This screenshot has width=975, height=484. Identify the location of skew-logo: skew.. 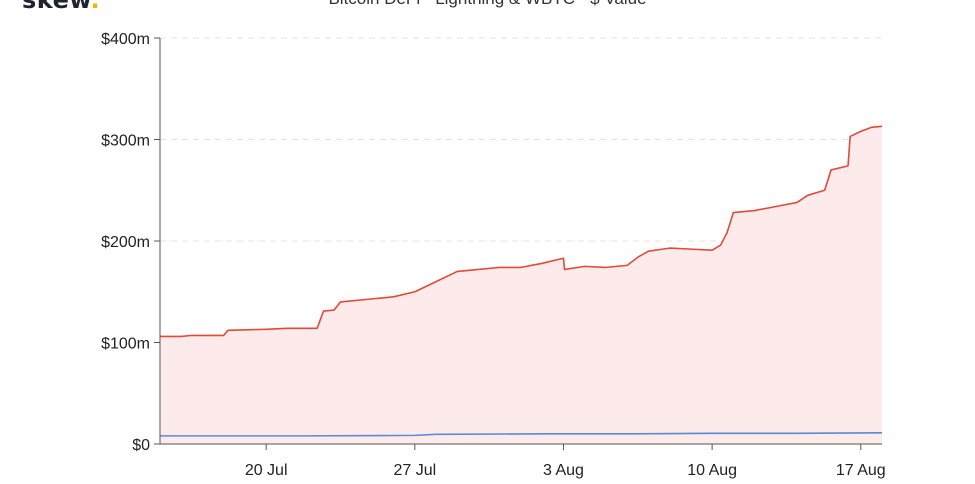
(61, 7).